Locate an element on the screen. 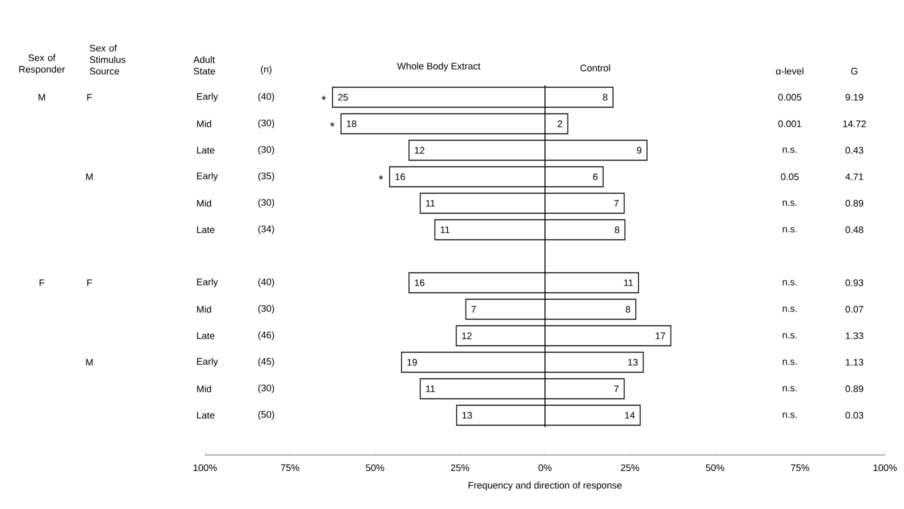  annotation: 6 is located at coordinates (595, 176).